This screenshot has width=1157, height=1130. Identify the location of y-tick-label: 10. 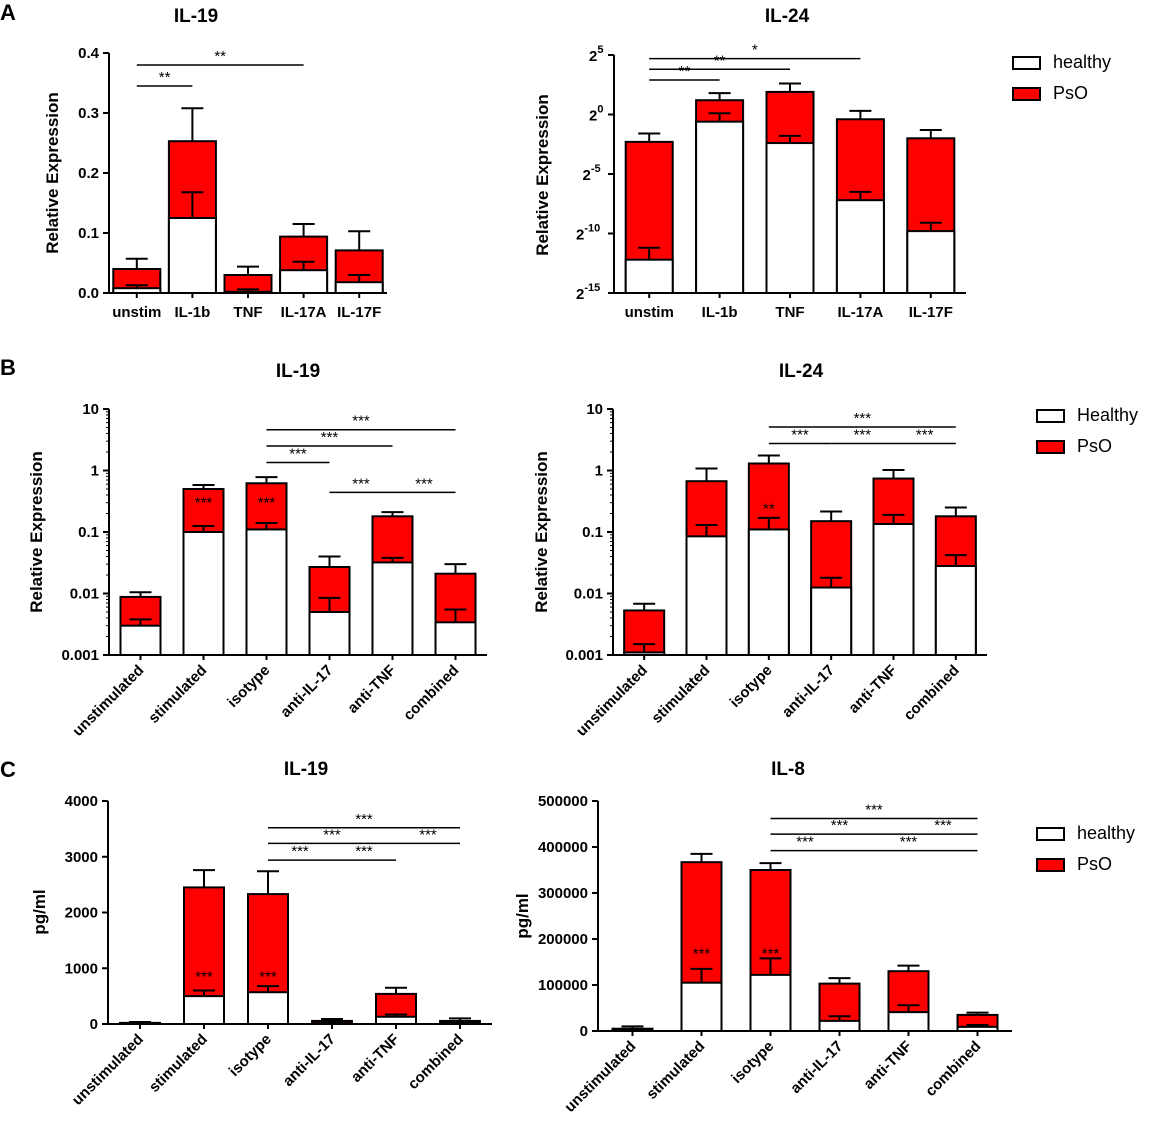
(594, 409).